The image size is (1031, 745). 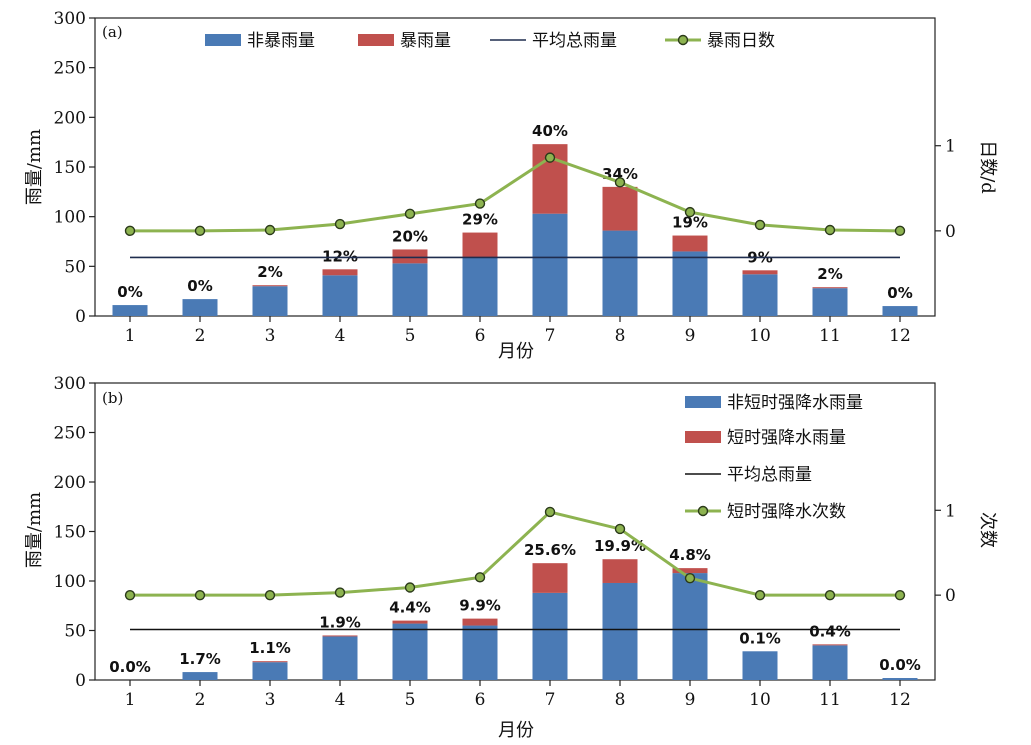 I want to click on bar-pct-label: 40%, so click(x=550, y=131).